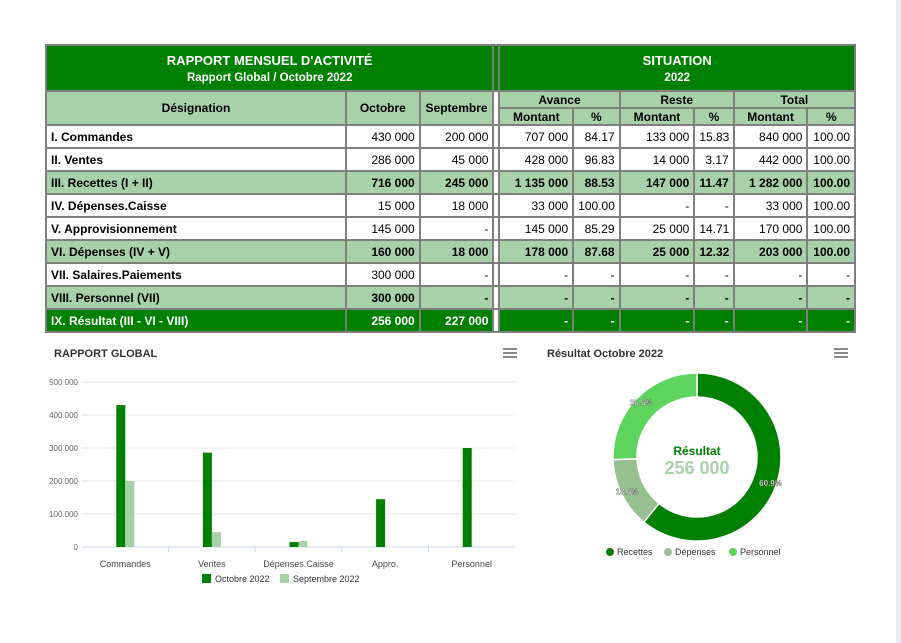 The height and width of the screenshot is (643, 901). What do you see at coordinates (456, 159) in the screenshot?
I see `cell-septembre: 45 000` at bounding box center [456, 159].